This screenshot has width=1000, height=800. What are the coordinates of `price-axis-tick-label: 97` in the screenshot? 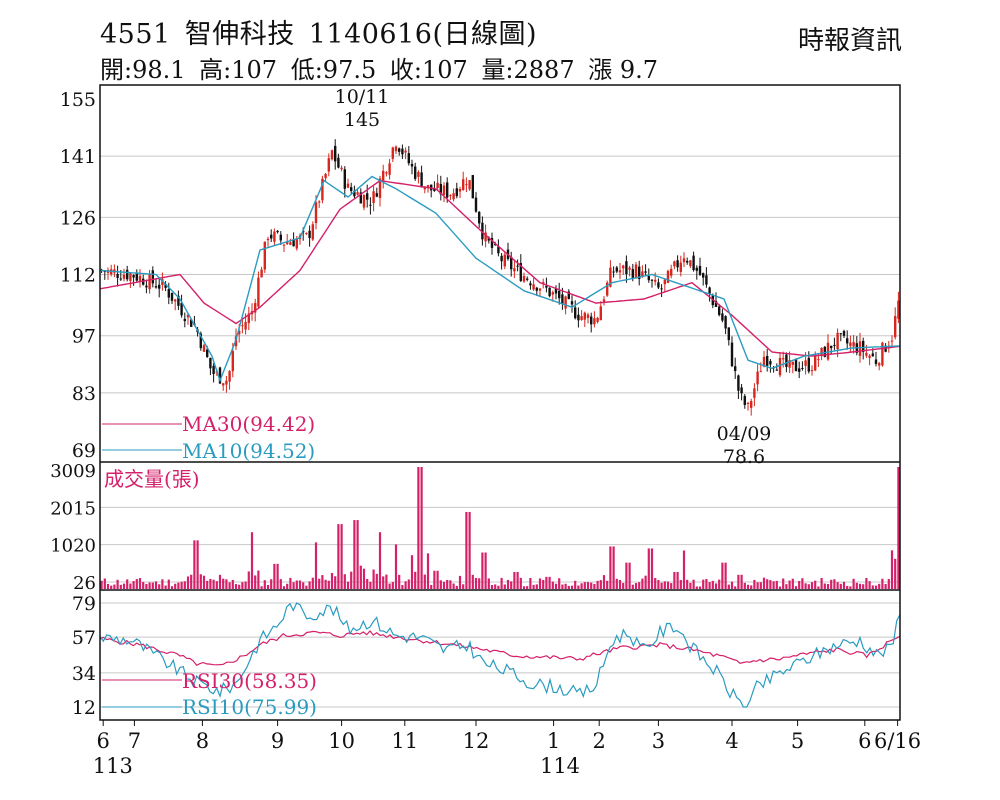 It's located at (84, 337).